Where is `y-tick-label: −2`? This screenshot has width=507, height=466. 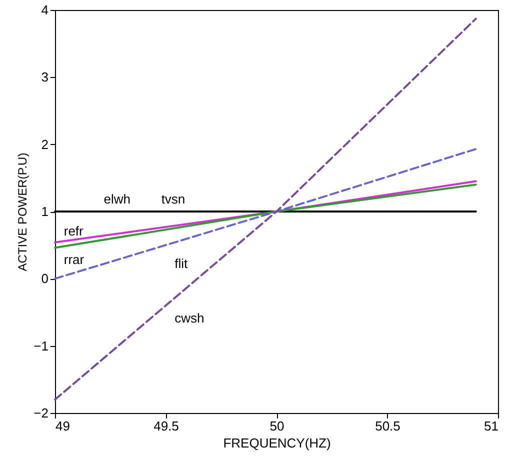
y-tick-label: −2 is located at coordinates (41, 413).